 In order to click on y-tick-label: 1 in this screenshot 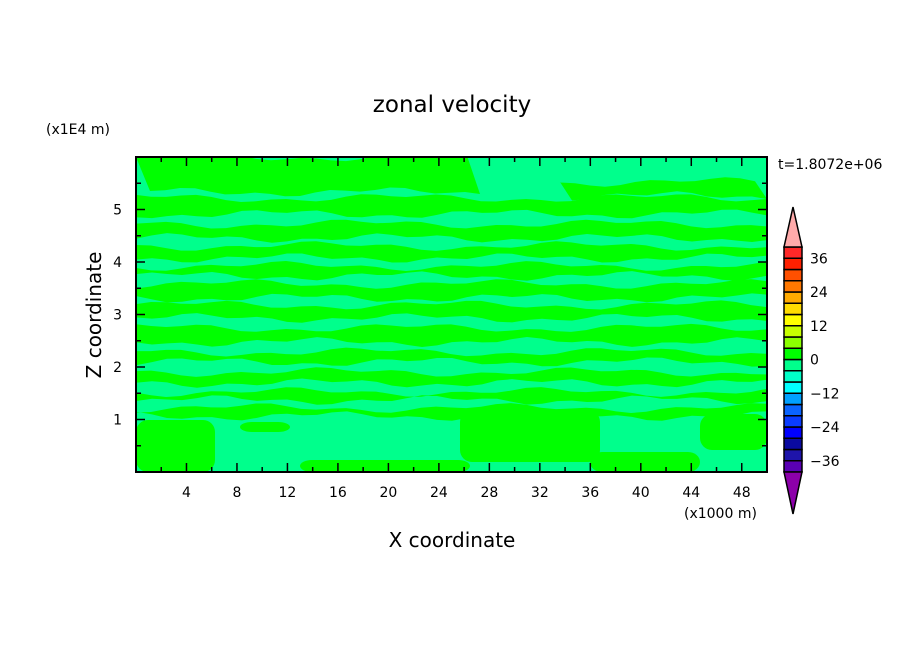, I will do `click(117, 421)`.